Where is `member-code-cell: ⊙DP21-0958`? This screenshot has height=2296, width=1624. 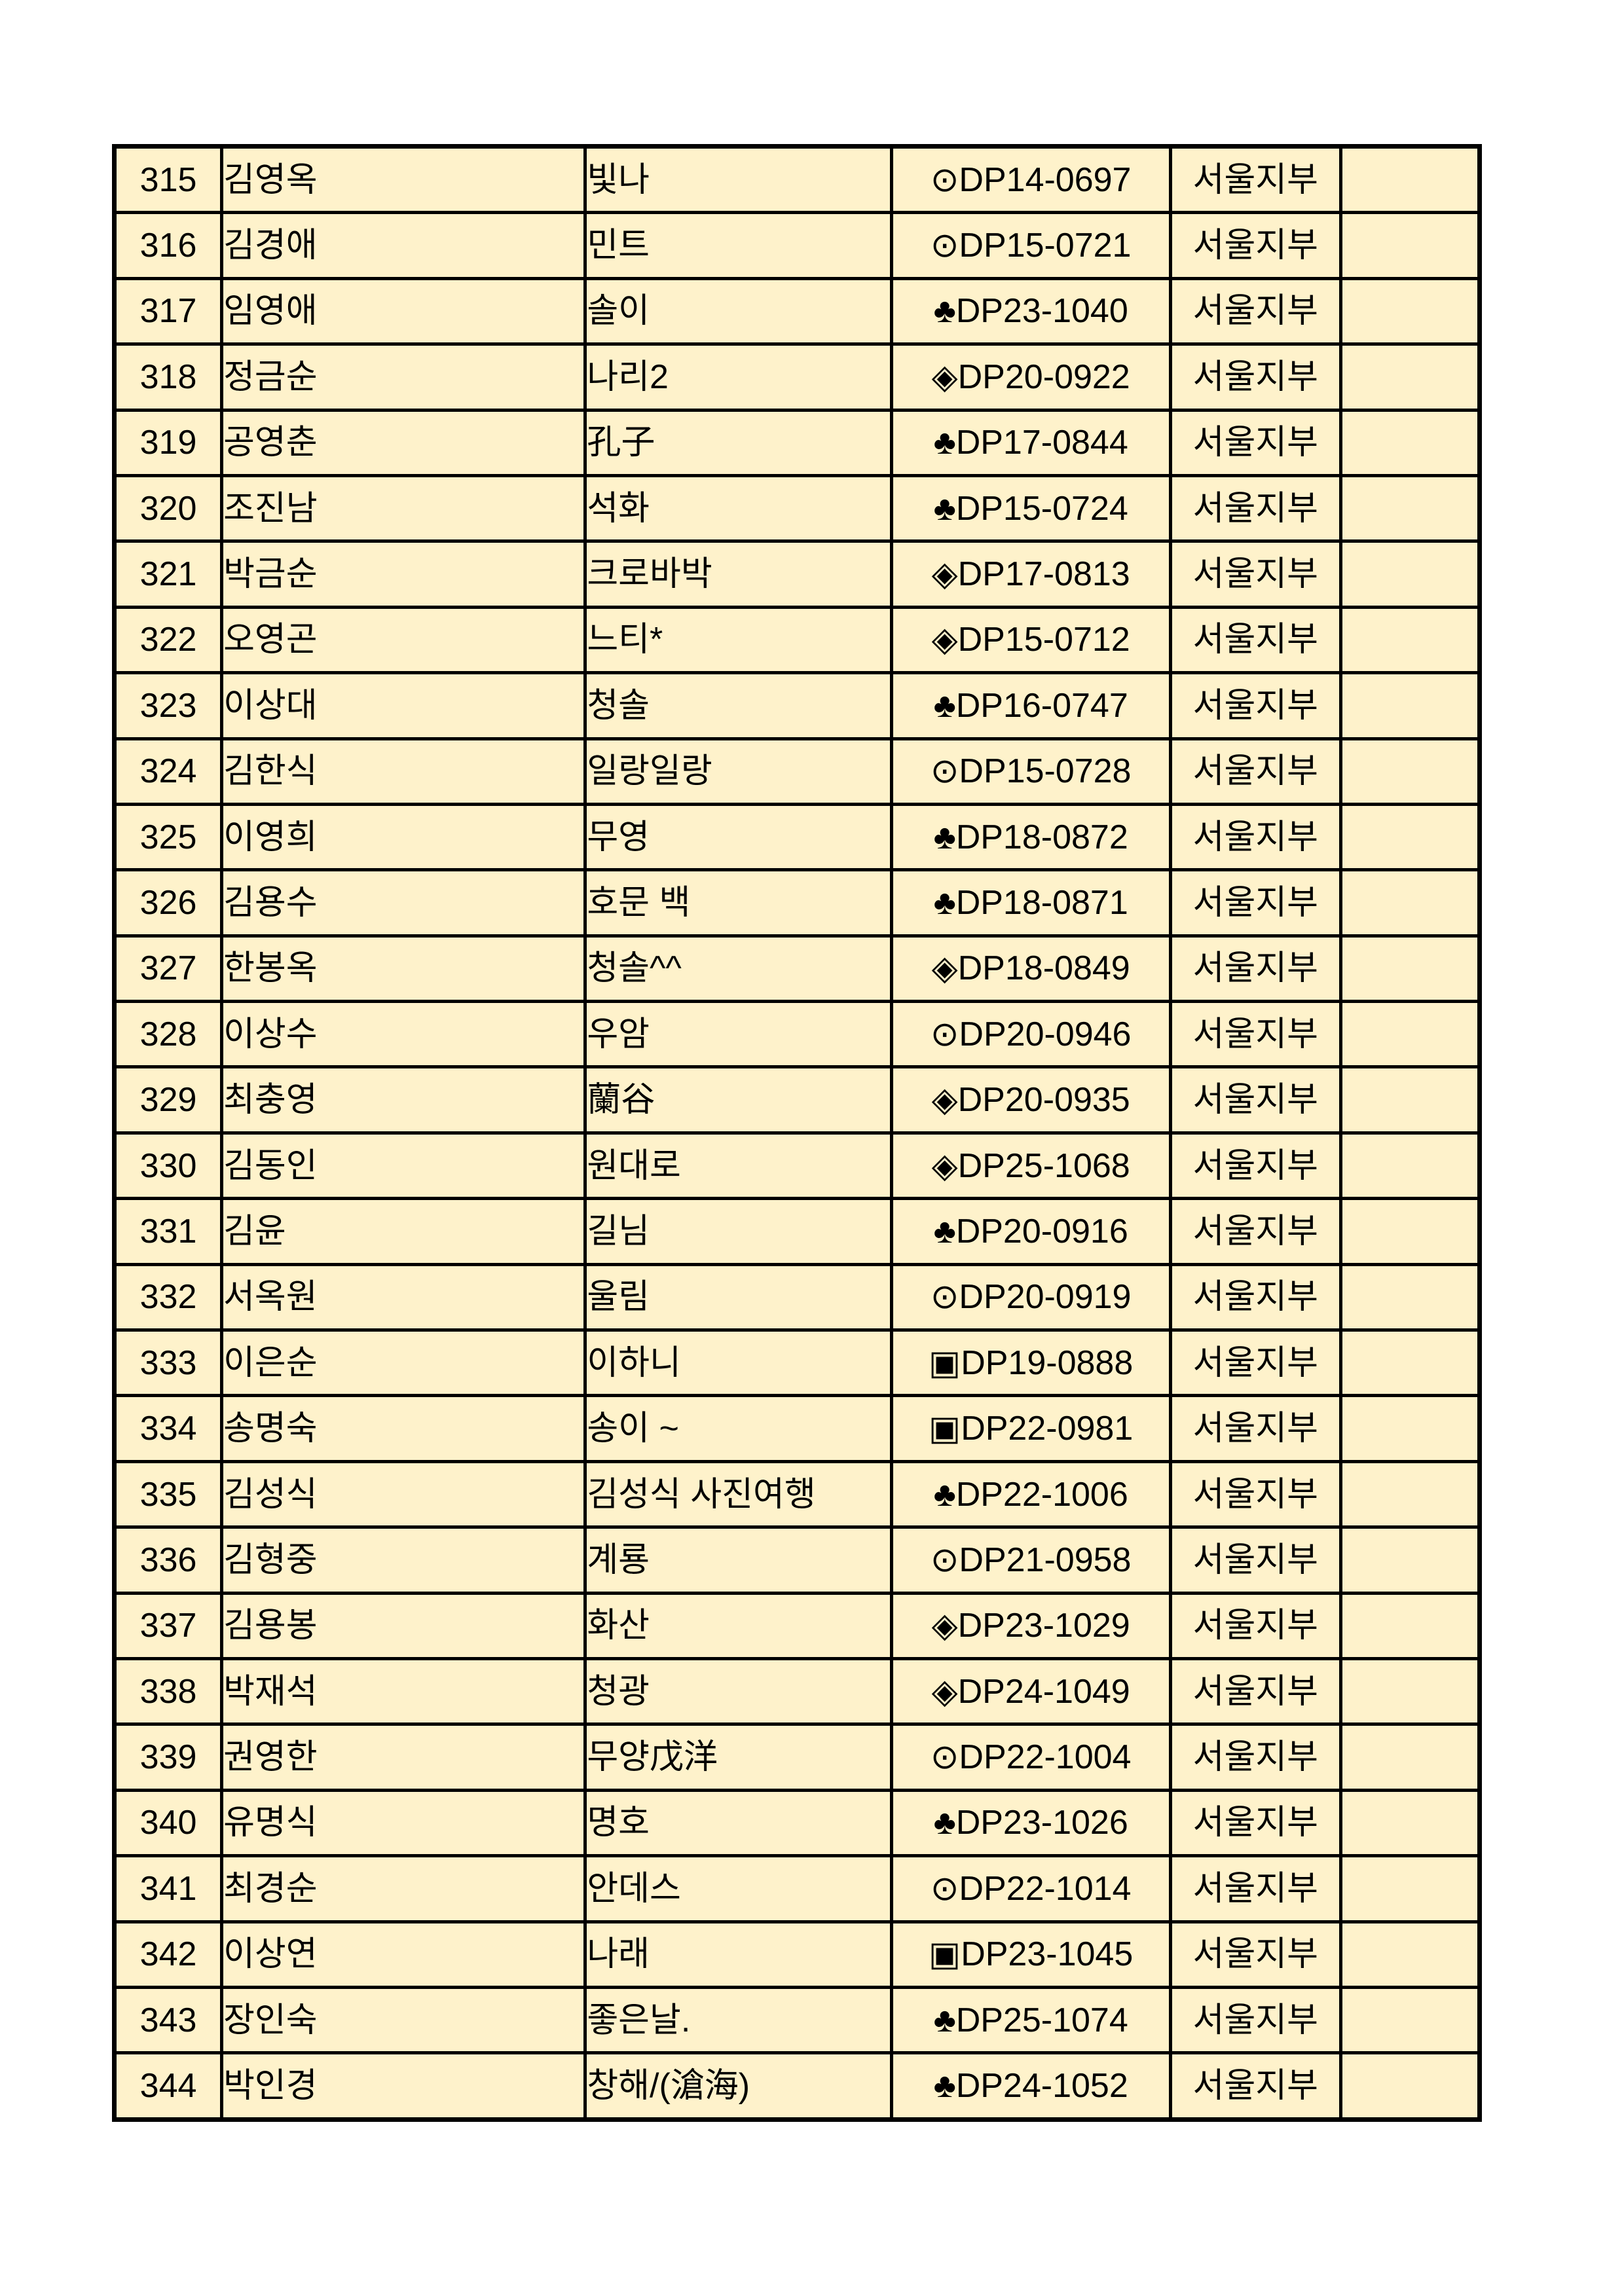 member-code-cell: ⊙DP21-0958 is located at coordinates (1030, 1560).